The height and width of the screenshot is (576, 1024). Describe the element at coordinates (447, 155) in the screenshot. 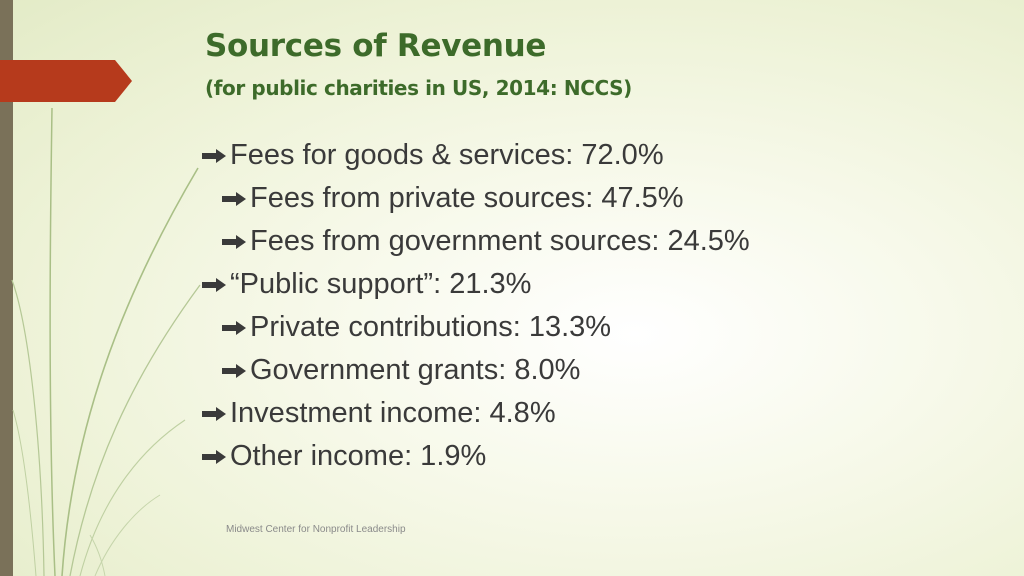

I see `bullet-text: Fees for goods & services: 72.0%` at that location.